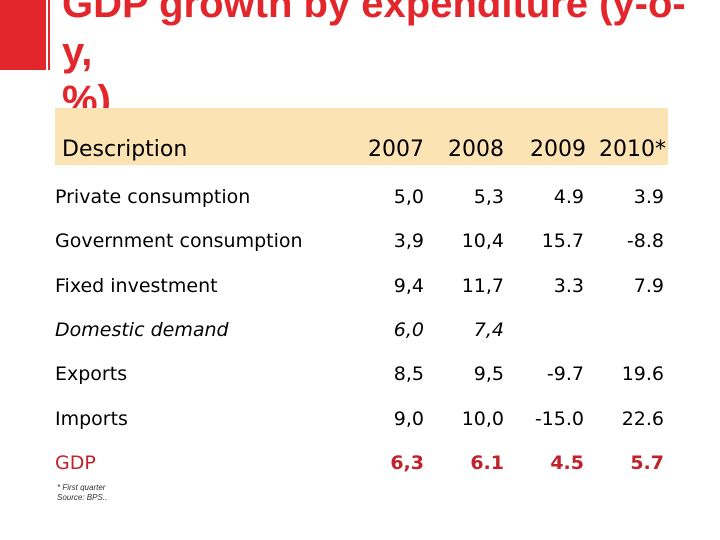  Describe the element at coordinates (179, 241) in the screenshot. I see `row-label-government-consumption: Government consumption` at that location.